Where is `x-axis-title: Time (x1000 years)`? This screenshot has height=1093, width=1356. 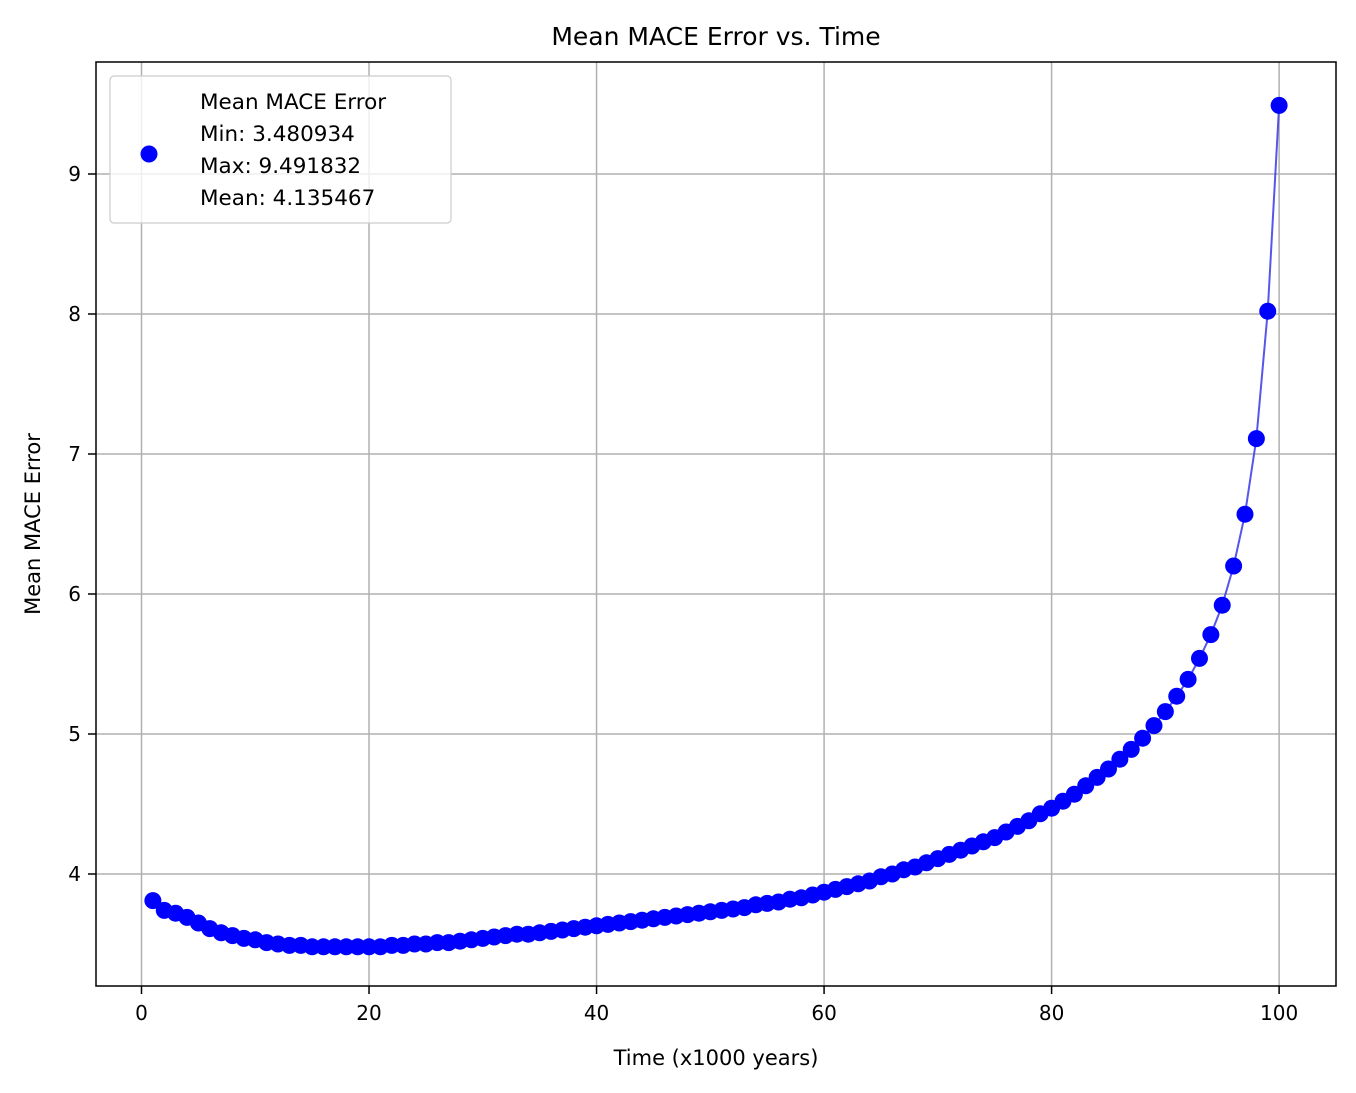
x-axis-title: Time (x1000 years) is located at coordinates (716, 1058).